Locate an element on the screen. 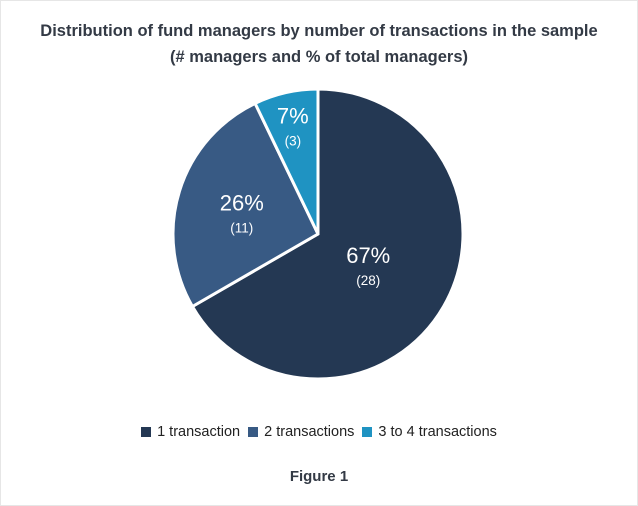 The height and width of the screenshot is (506, 638). legend-item-2-transactions: 2 transactions is located at coordinates (301, 432).